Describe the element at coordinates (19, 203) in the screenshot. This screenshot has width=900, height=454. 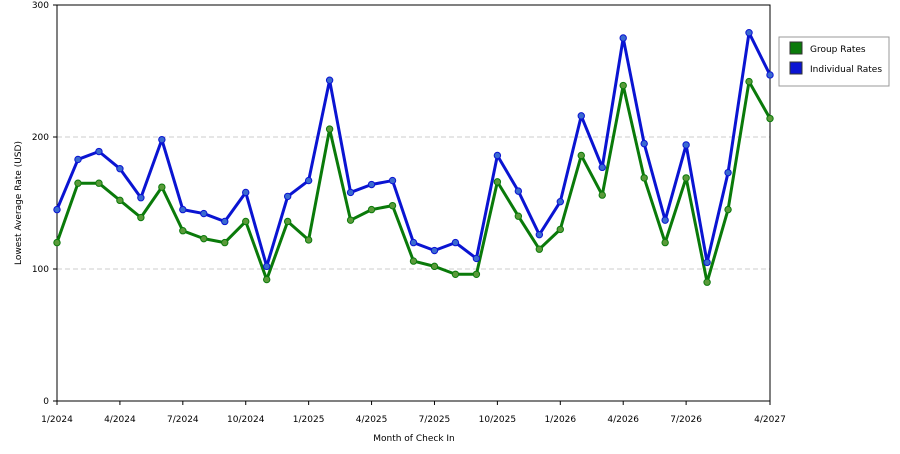
I see `y-axis-label: Lowest Average Rate (USD)` at that location.